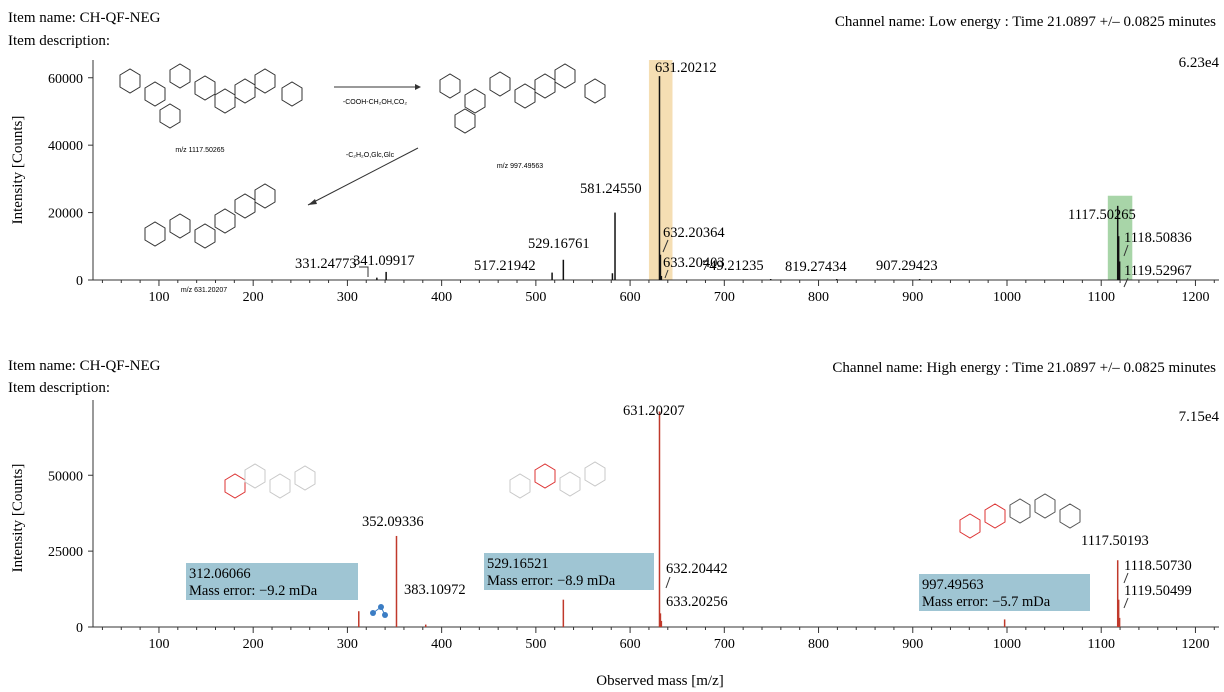 The width and height of the screenshot is (1224, 692). I want to click on peak-label-low: 632.20364, so click(694, 233).